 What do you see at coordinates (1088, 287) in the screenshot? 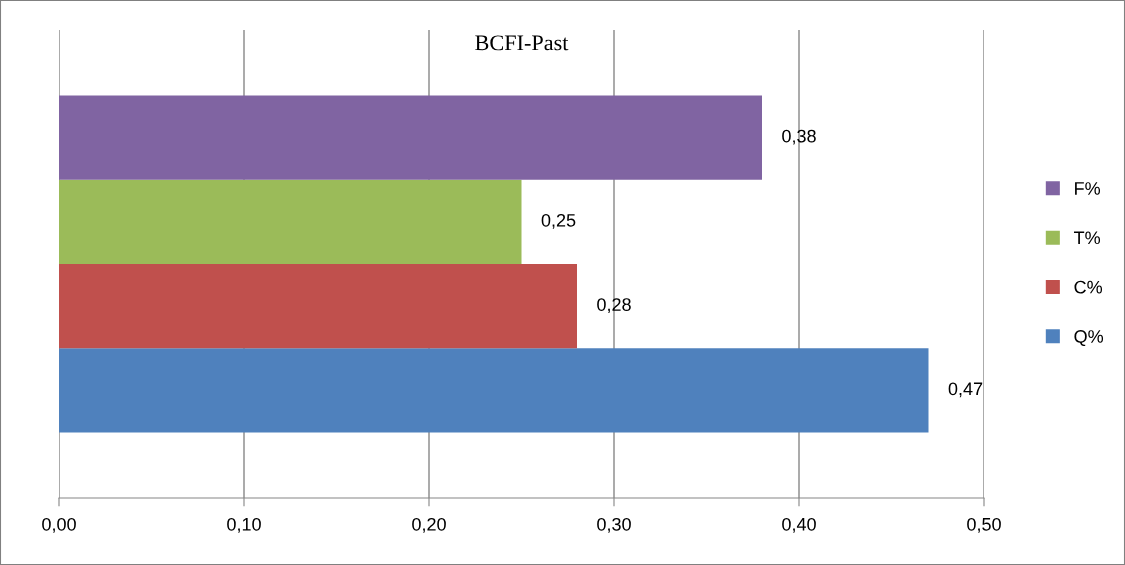
I see `legend-label: C%` at bounding box center [1088, 287].